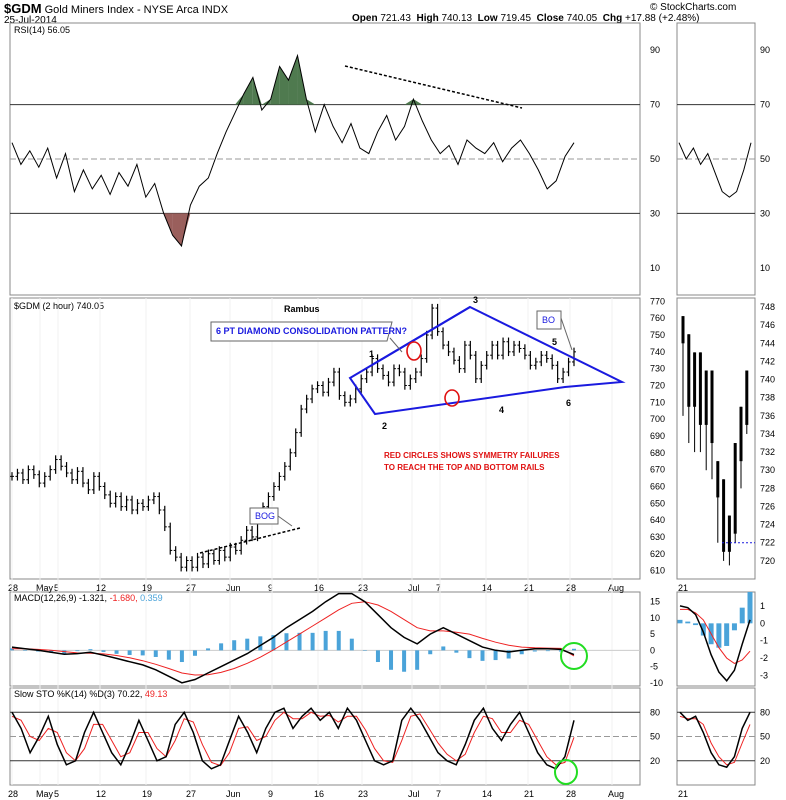 The image size is (786, 800). Describe the element at coordinates (657, 385) in the screenshot. I see `price-ytick-label: 720` at that location.